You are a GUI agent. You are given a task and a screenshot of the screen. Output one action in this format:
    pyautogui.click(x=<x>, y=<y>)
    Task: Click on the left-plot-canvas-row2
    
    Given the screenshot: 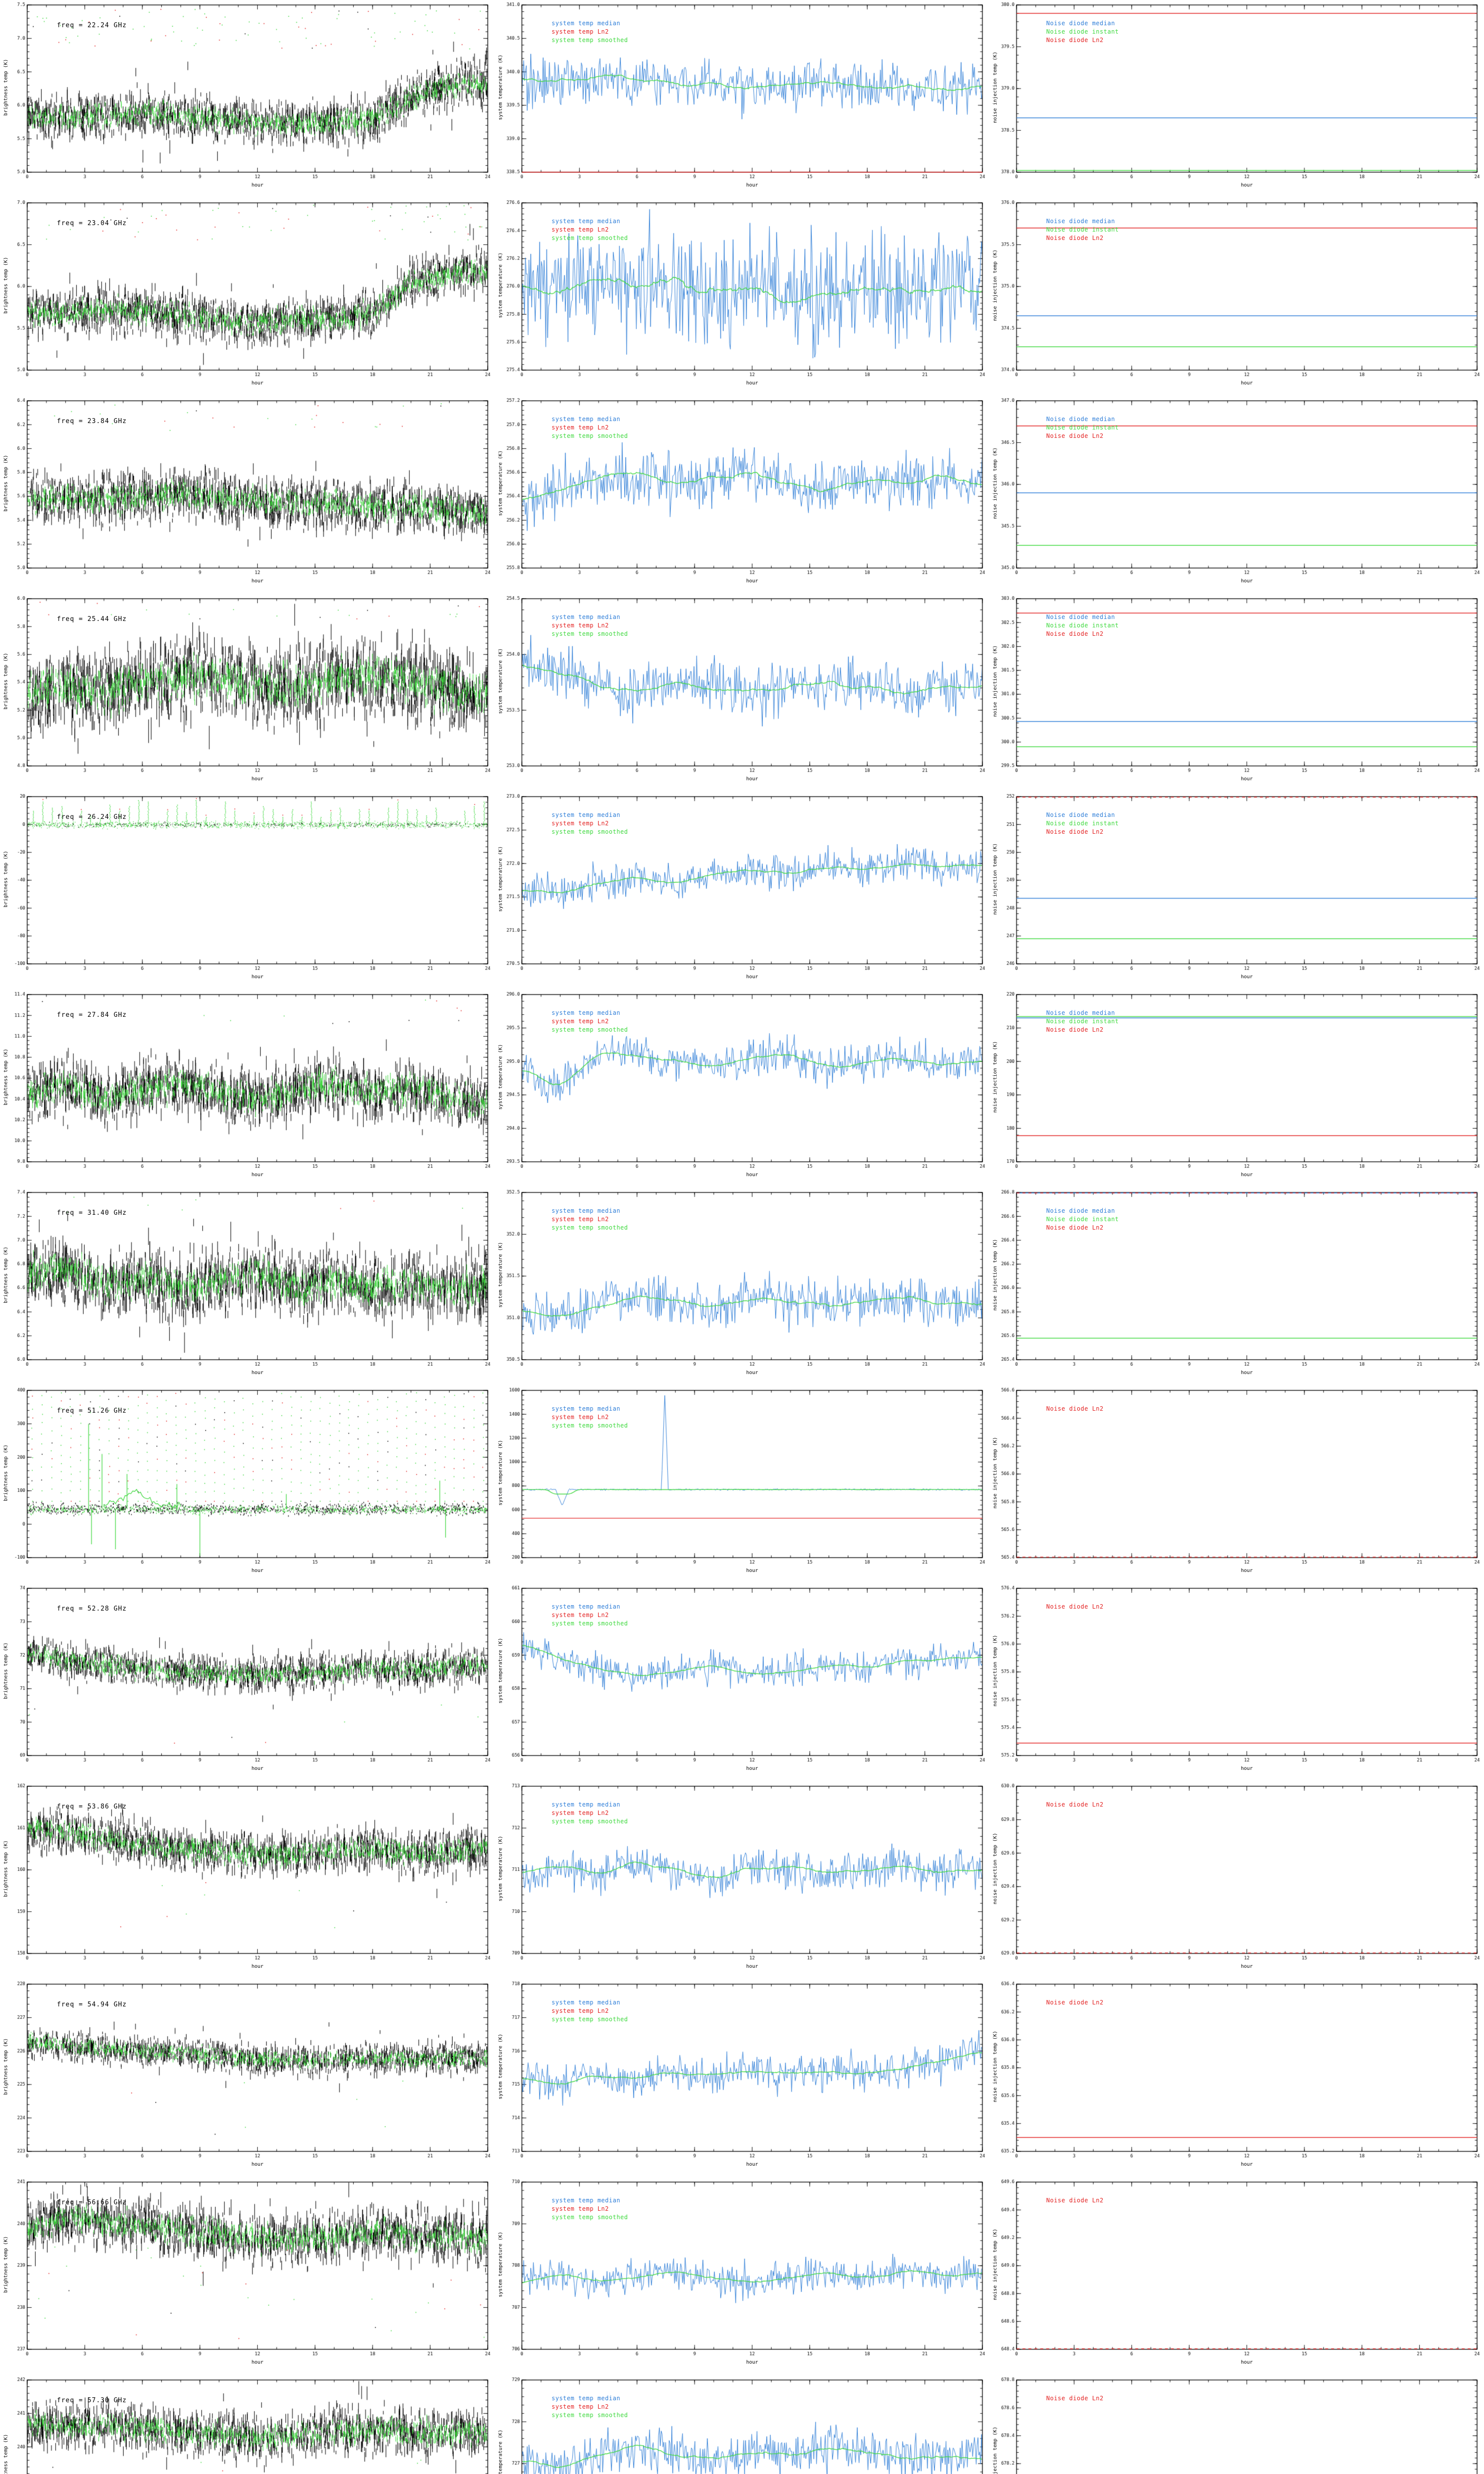 What is the action you would take?
    pyautogui.click(x=247, y=297)
    